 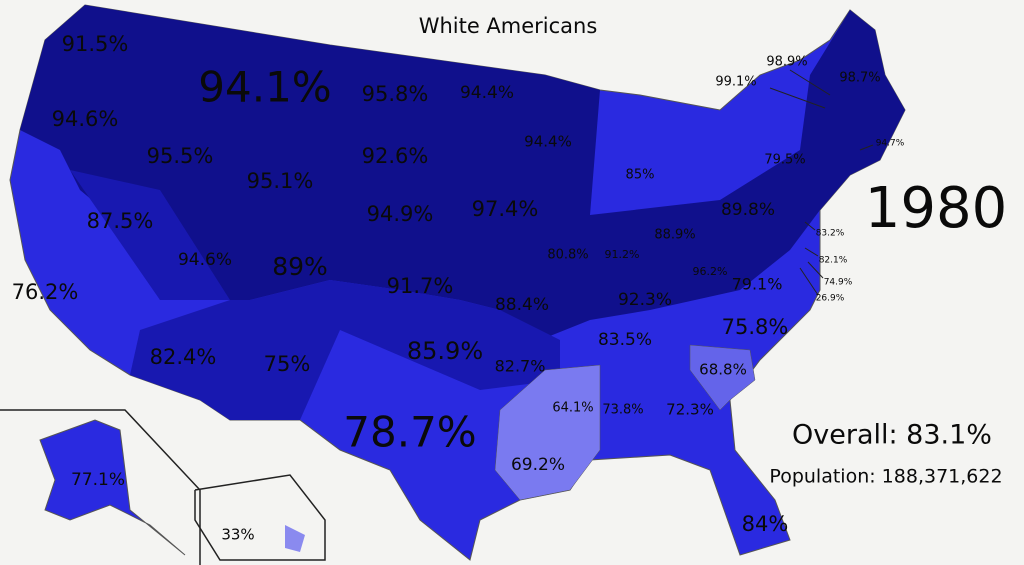 I want to click on state-label: 97.4%, so click(x=505, y=209).